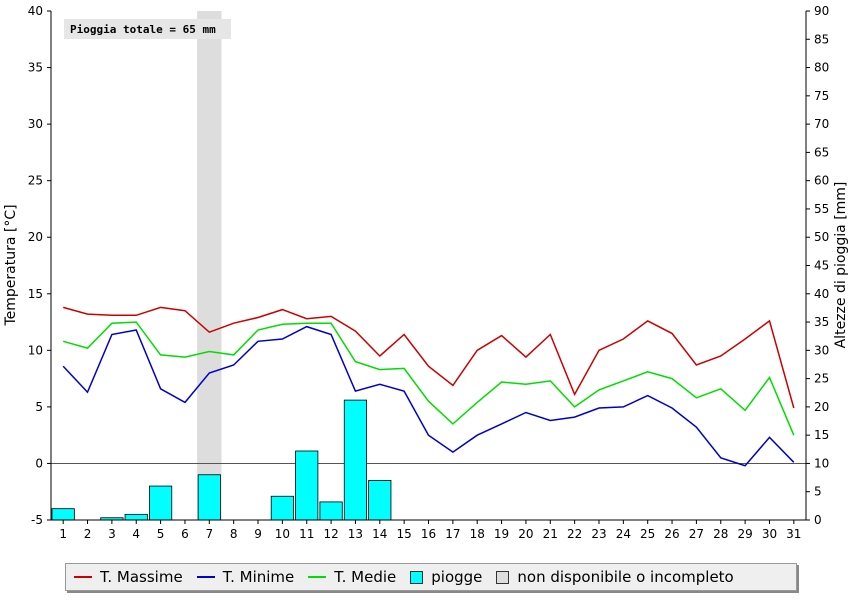 The image size is (865, 600). I want to click on x-tick-label: 22, so click(574, 534).